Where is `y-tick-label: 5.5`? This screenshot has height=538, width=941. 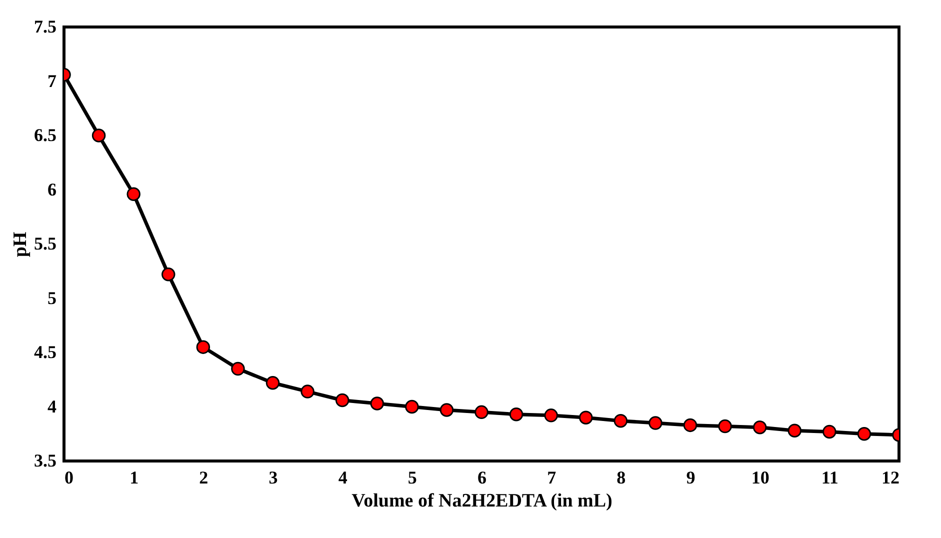 y-tick-label: 5.5 is located at coordinates (45, 244).